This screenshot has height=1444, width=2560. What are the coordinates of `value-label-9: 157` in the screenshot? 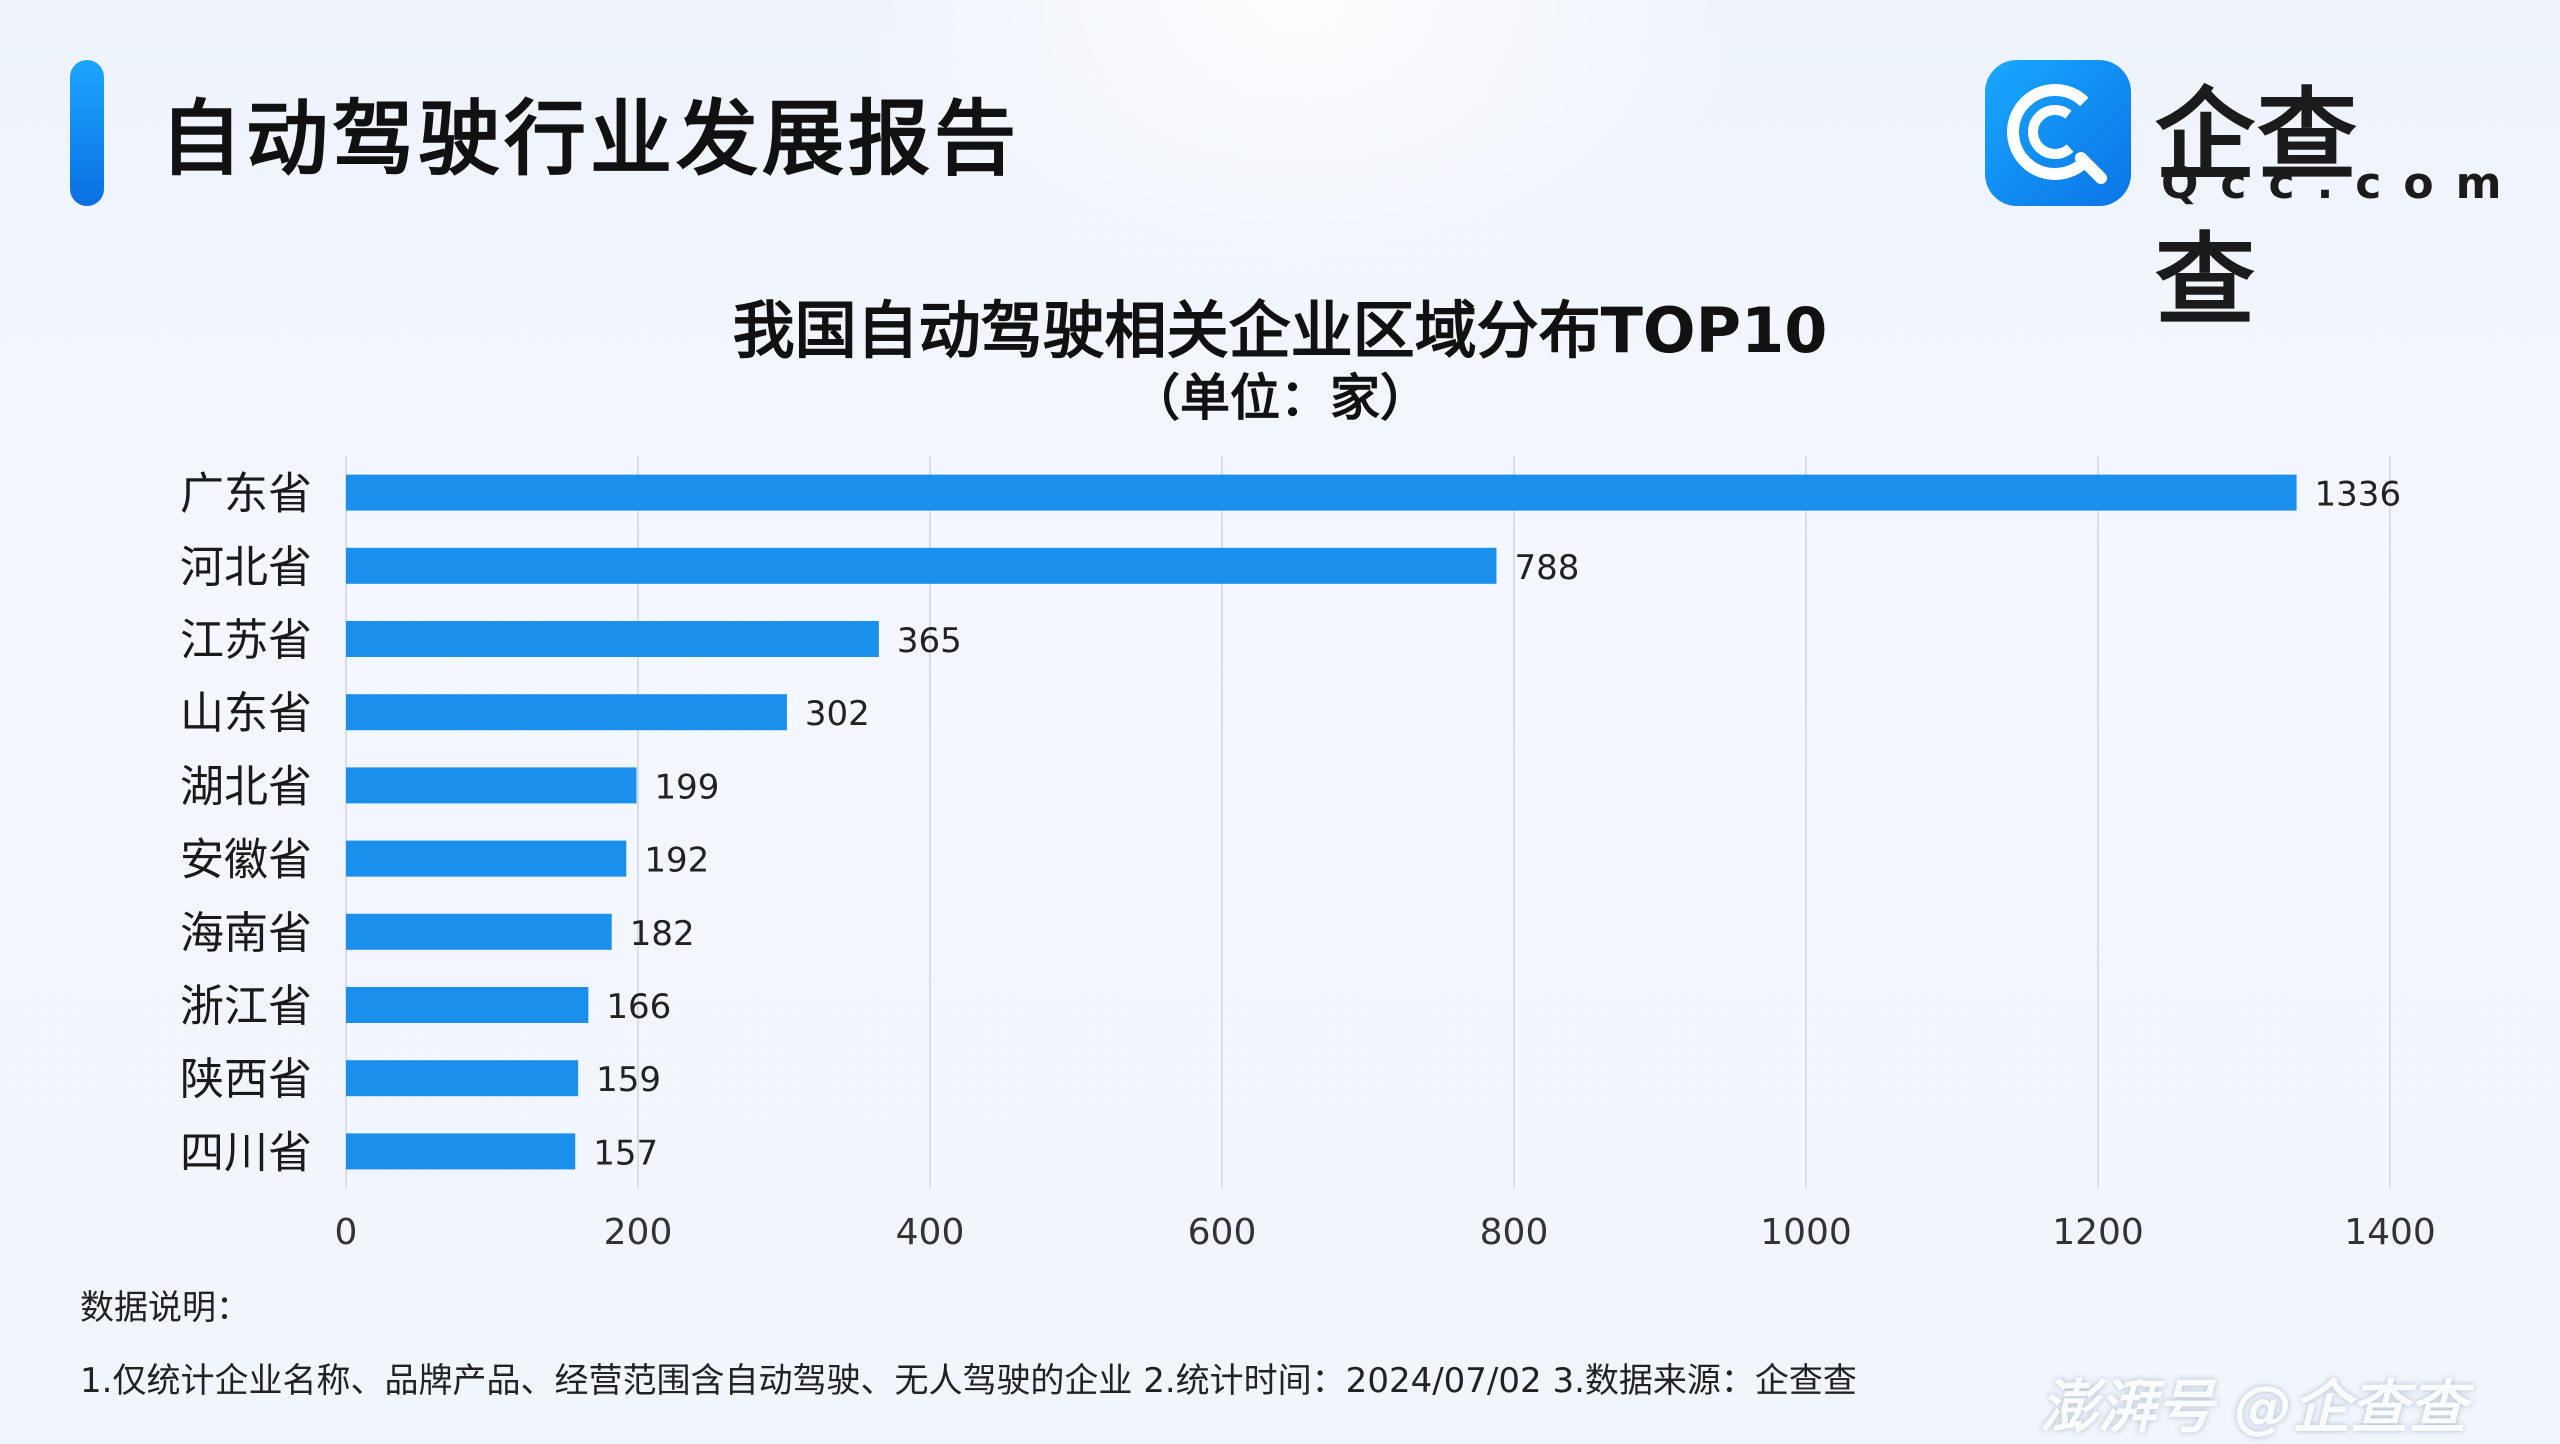 It's located at (625, 1153).